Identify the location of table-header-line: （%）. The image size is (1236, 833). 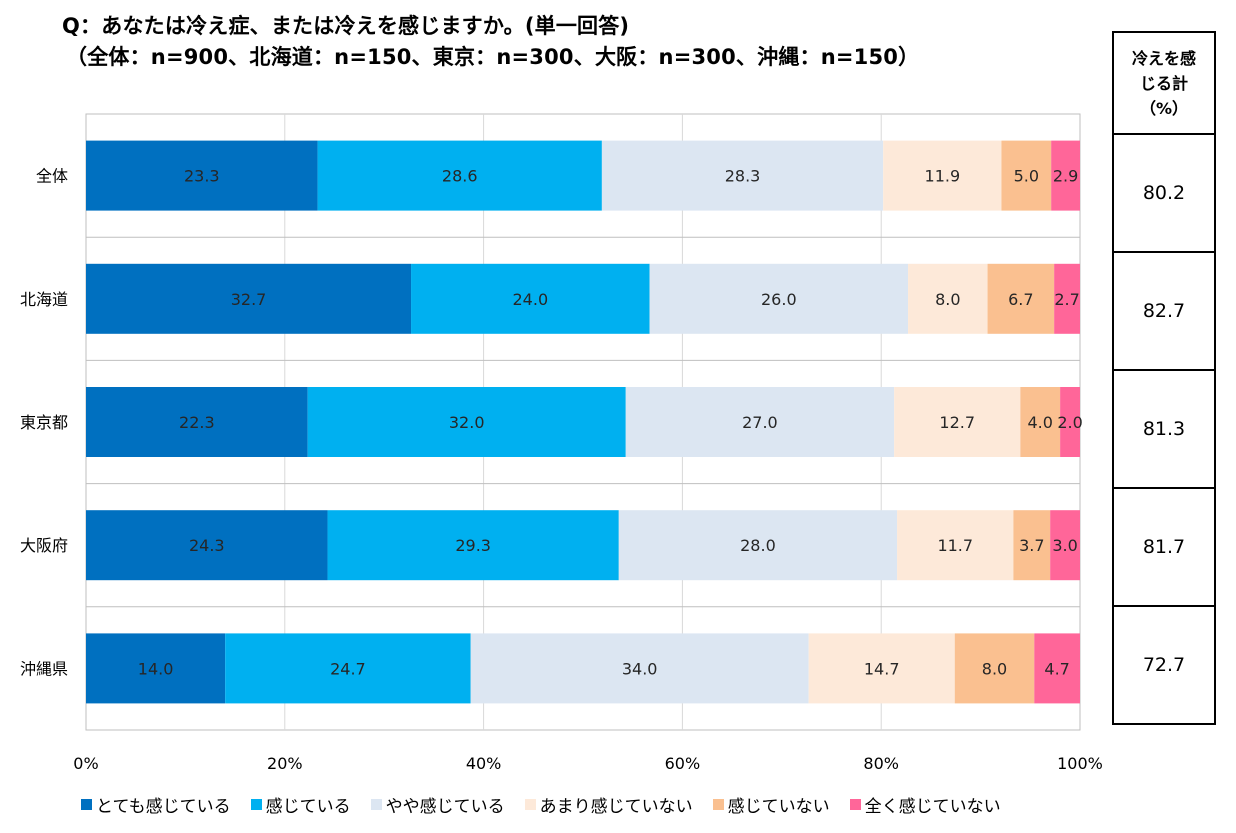
(1164, 108).